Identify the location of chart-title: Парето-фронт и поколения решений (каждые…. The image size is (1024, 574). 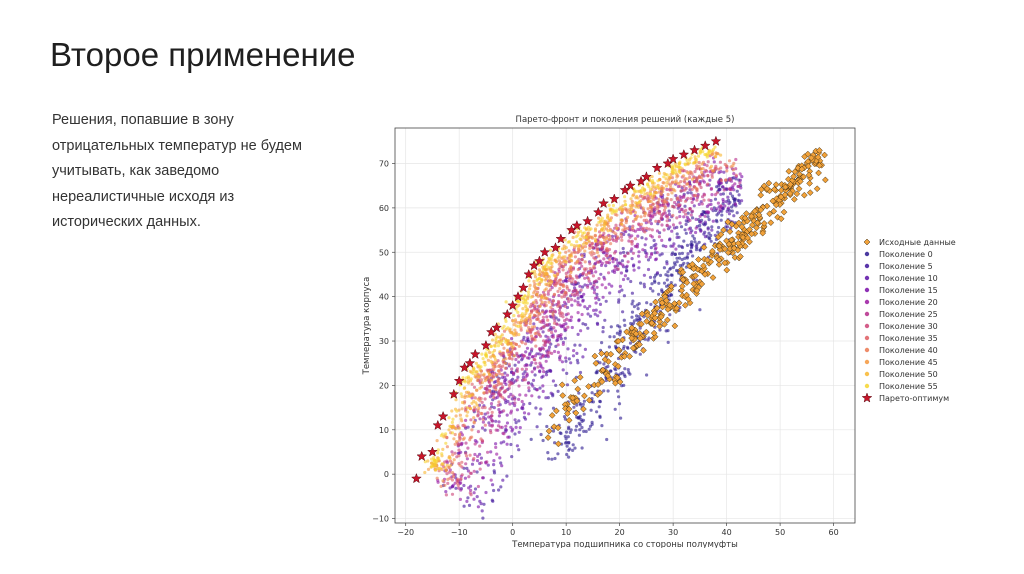
(625, 120).